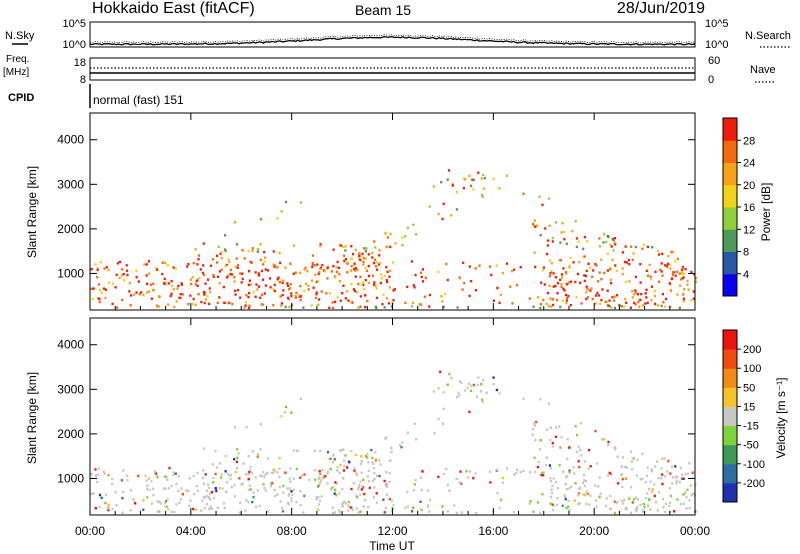 This screenshot has width=800, height=554. What do you see at coordinates (754, 484) in the screenshot?
I see `colorbar-tick-label: -200` at bounding box center [754, 484].